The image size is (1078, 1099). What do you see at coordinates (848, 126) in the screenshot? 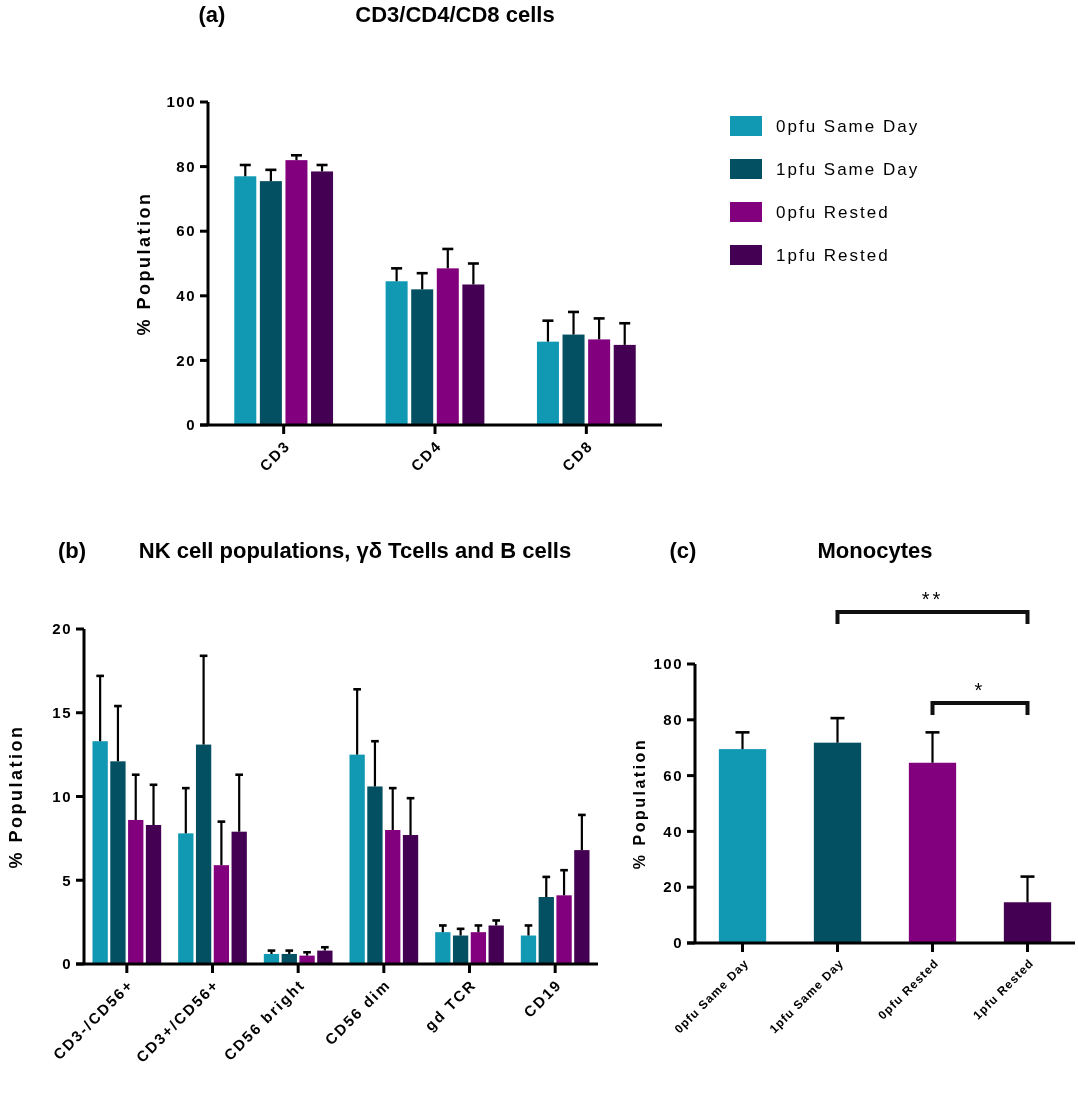
I see `legend-label: 0pfu Same Day` at bounding box center [848, 126].